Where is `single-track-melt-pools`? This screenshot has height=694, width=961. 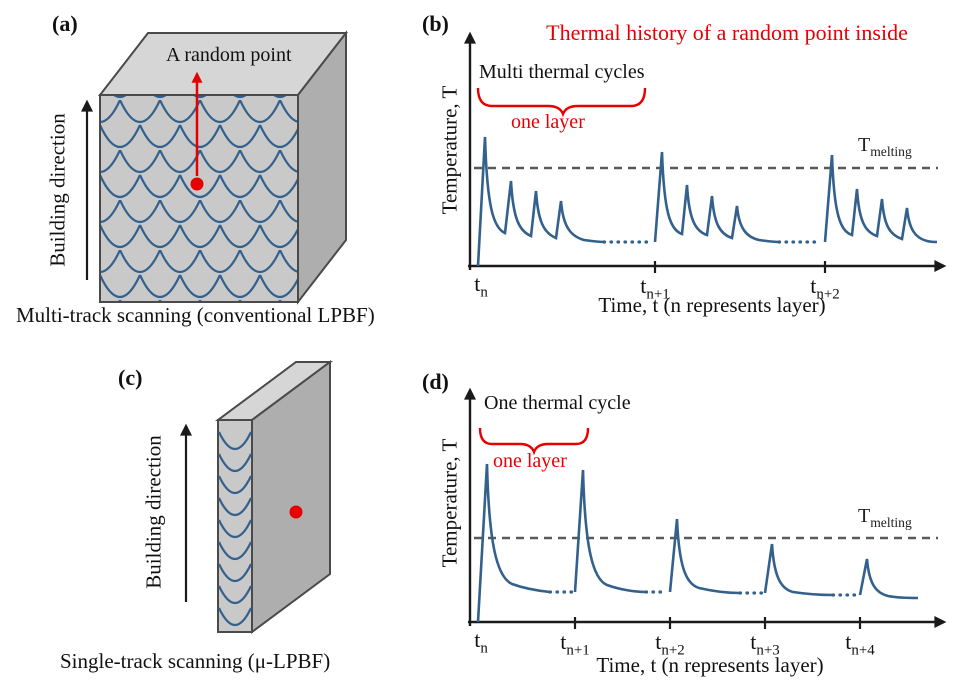 single-track-melt-pools is located at coordinates (235, 529).